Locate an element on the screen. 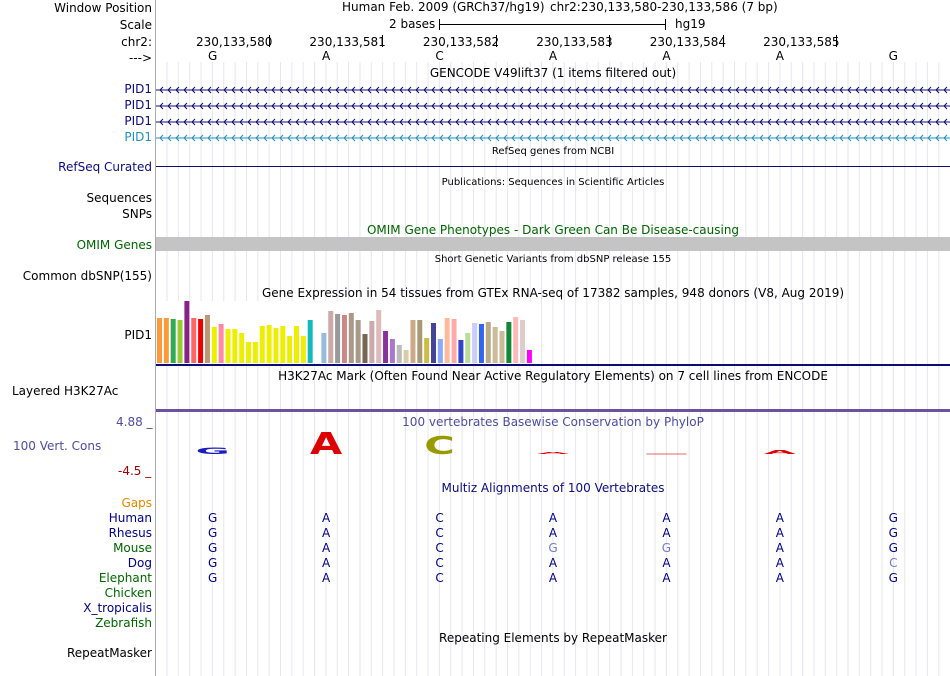  gtex-gene-label: PID1 is located at coordinates (138, 335).